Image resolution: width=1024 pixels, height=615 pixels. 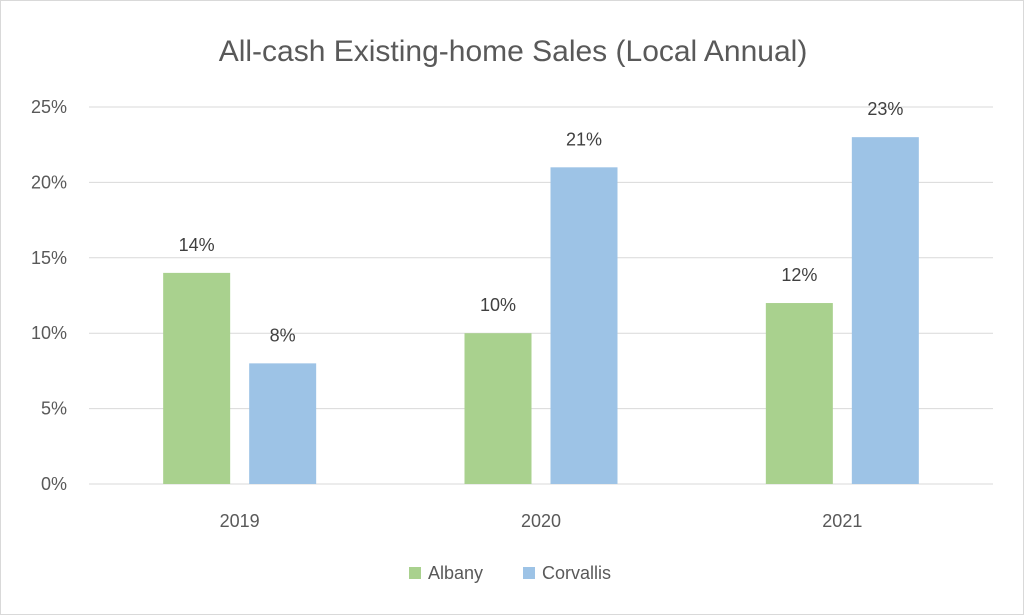 I want to click on data-label: 10%, so click(x=498, y=305).